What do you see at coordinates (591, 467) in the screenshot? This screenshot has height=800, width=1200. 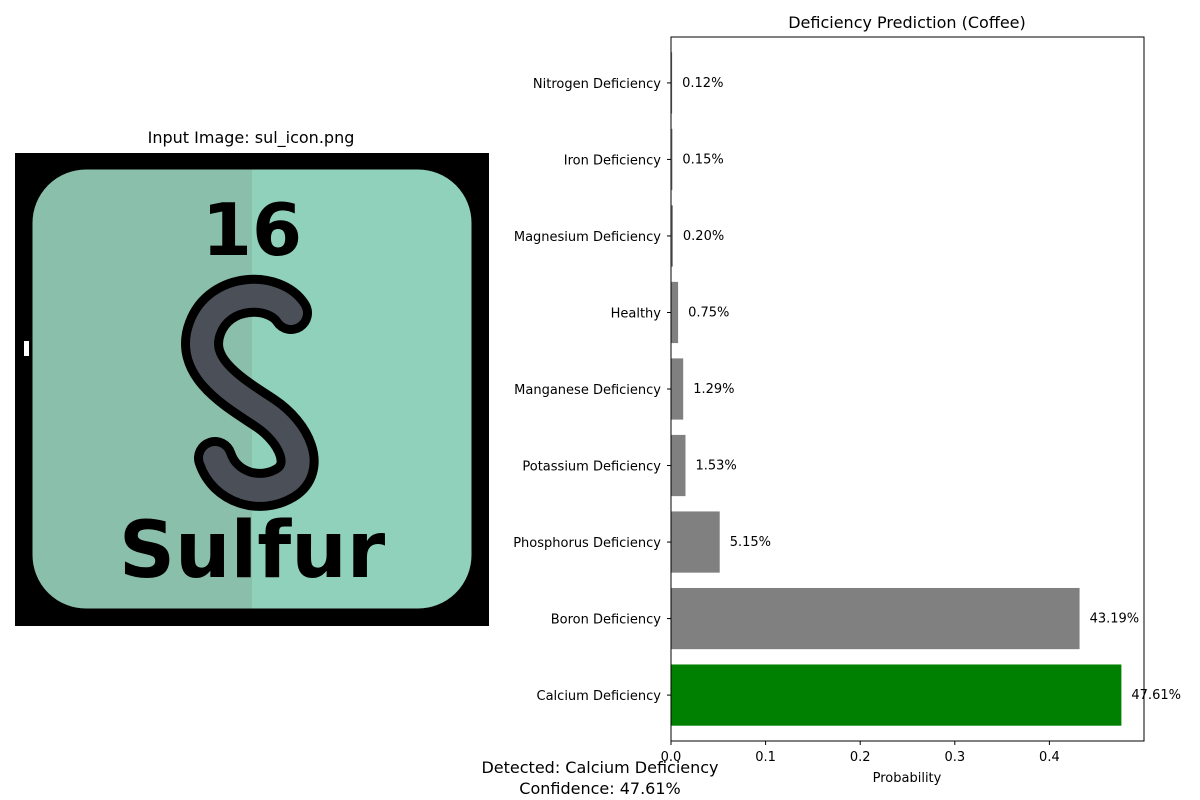 I see `y-tick-label: Potassium Deficiency` at bounding box center [591, 467].